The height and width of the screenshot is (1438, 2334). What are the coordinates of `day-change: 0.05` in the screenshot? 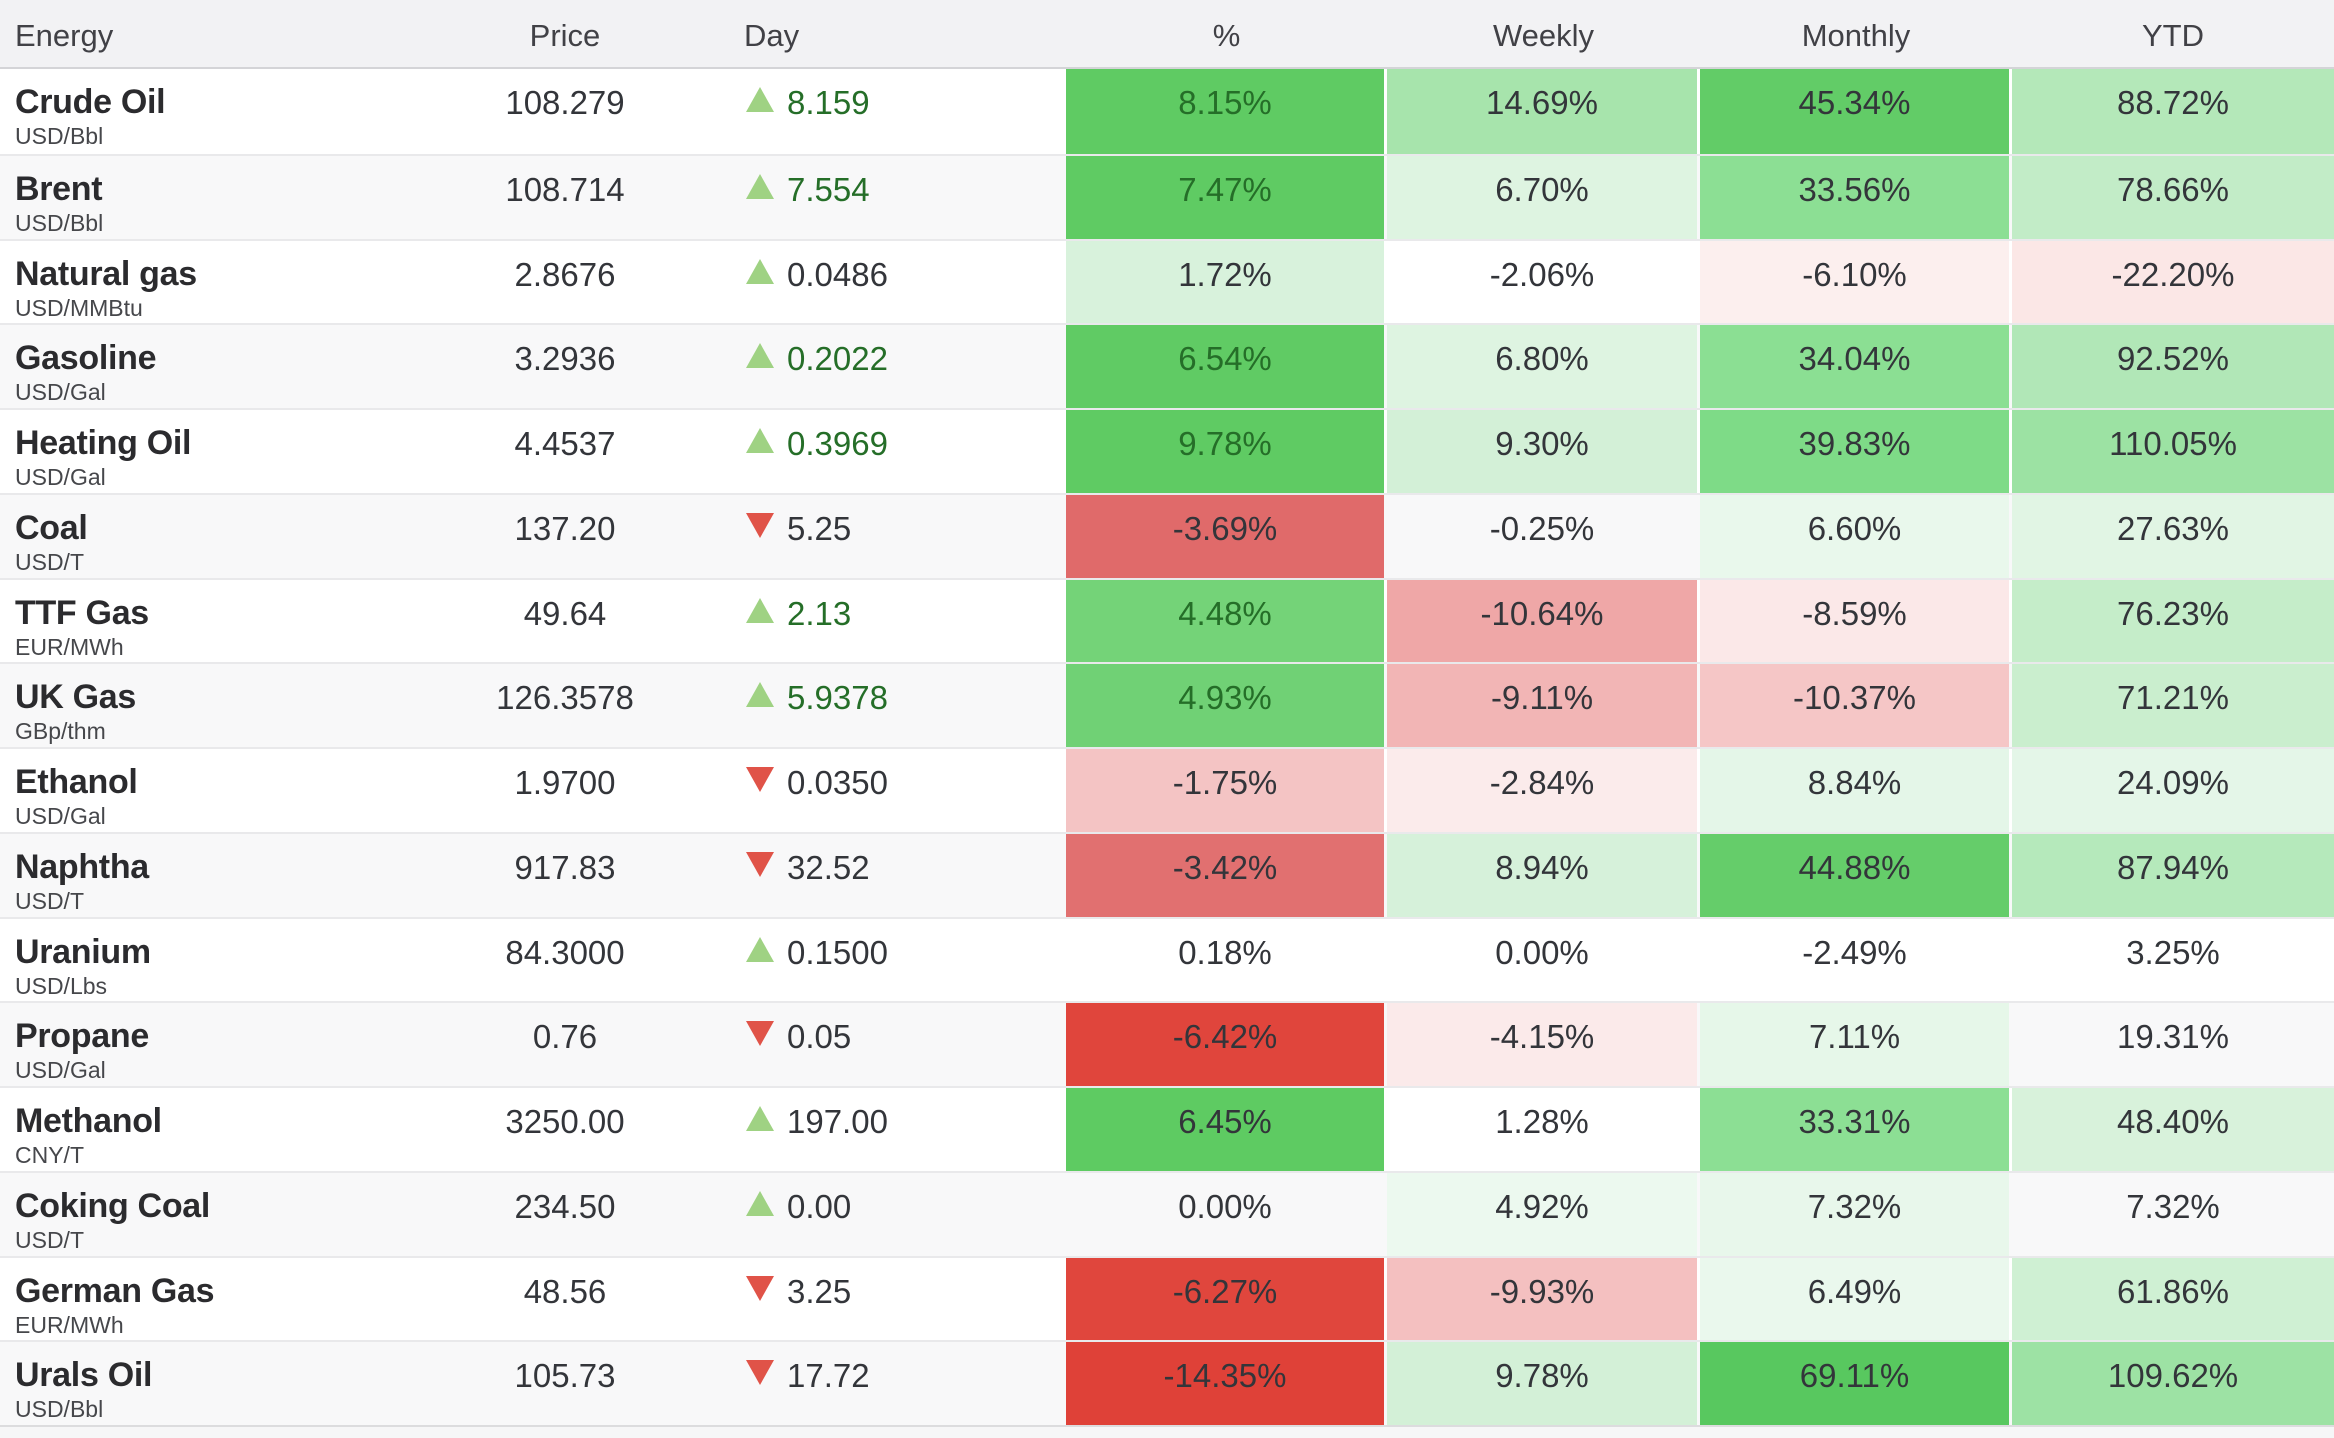 It's located at (878, 1044).